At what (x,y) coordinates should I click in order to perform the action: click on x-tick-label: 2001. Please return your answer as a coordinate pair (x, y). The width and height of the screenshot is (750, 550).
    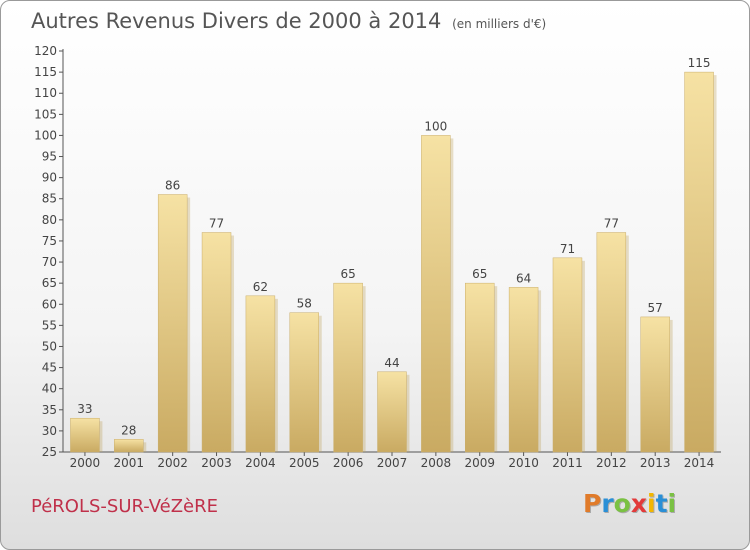
    Looking at the image, I should click on (129, 463).